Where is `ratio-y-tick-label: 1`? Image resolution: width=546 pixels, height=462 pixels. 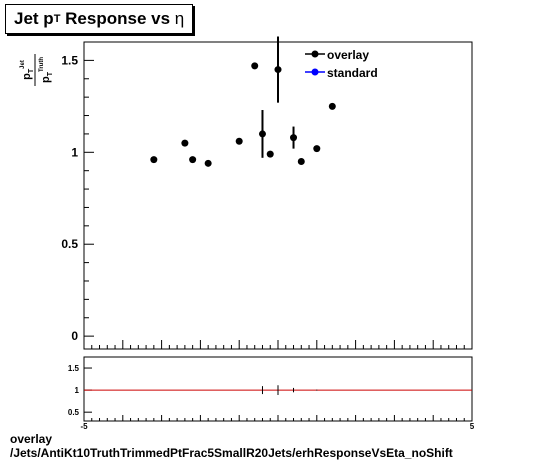
ratio-y-tick-label: 1 is located at coordinates (77, 390).